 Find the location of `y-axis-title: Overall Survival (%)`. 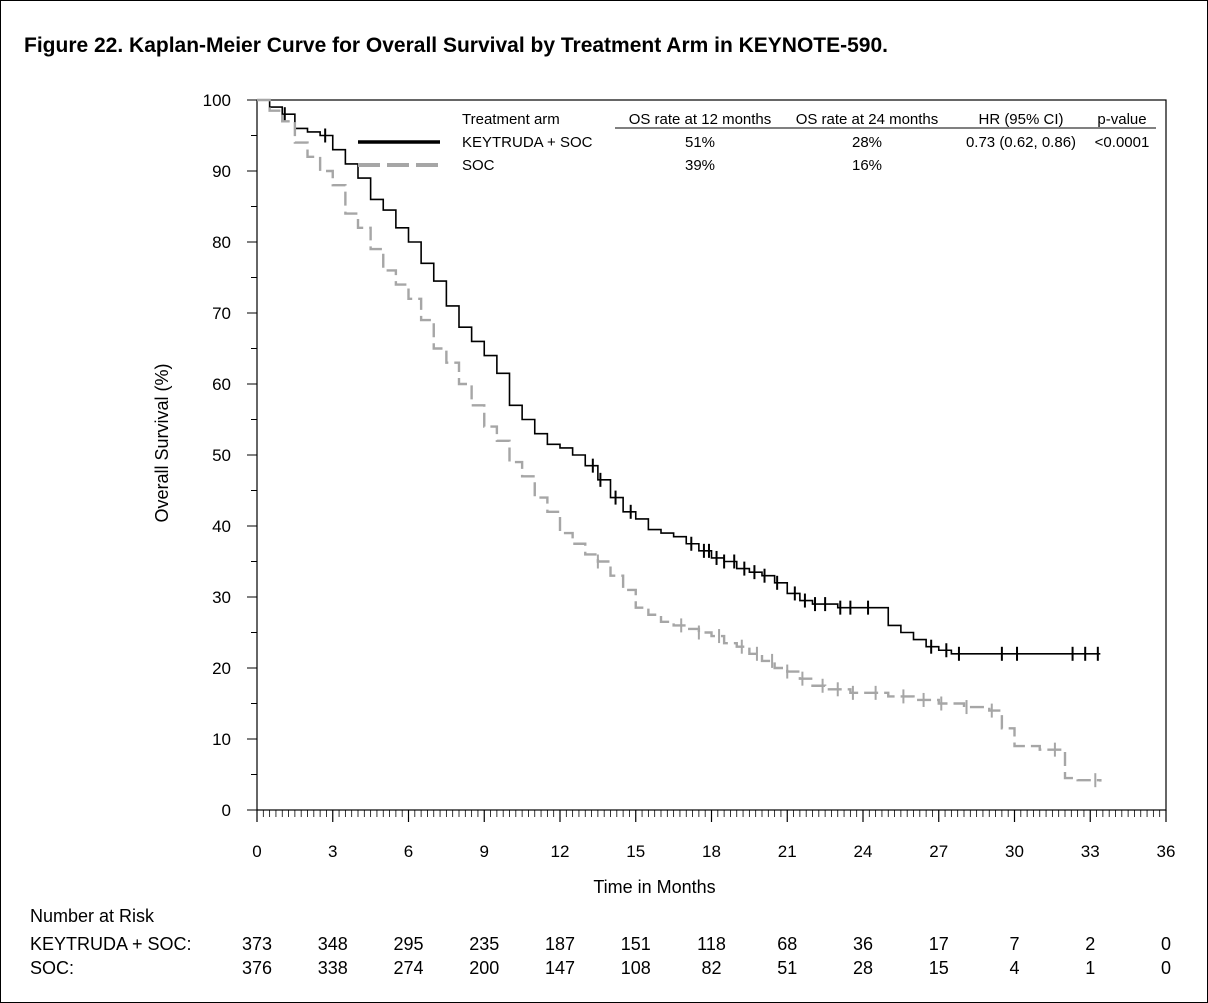

y-axis-title: Overall Survival (%) is located at coordinates (162, 442).